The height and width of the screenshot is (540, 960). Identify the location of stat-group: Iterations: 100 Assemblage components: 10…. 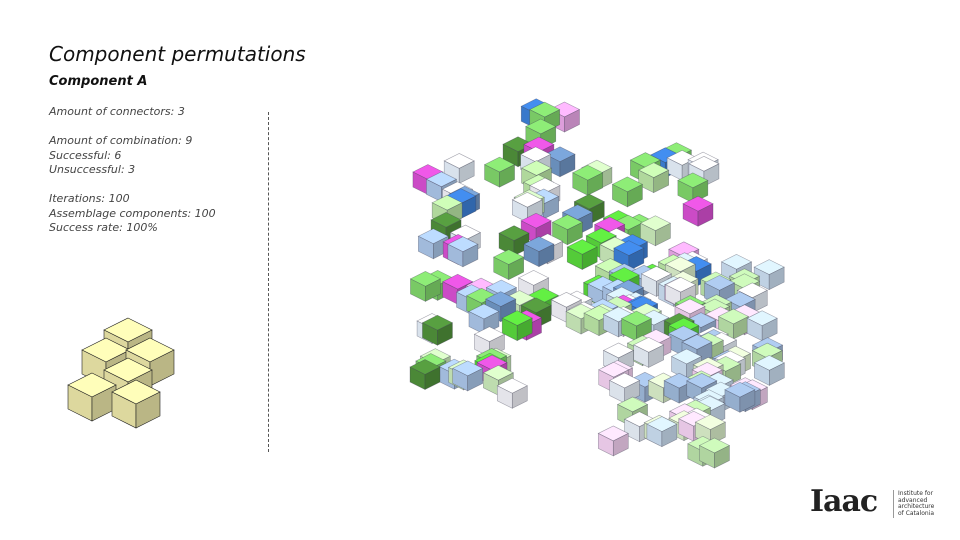
(132, 214).